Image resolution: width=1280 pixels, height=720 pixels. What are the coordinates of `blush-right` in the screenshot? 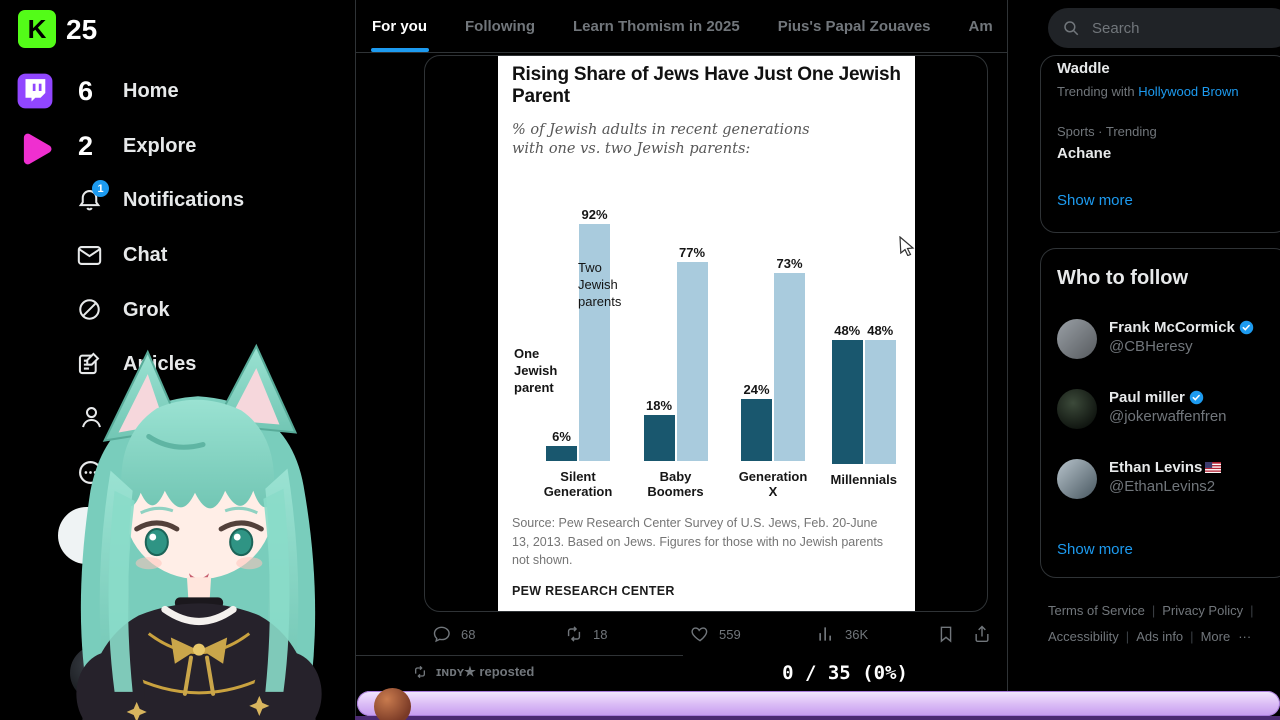 It's located at (249, 563).